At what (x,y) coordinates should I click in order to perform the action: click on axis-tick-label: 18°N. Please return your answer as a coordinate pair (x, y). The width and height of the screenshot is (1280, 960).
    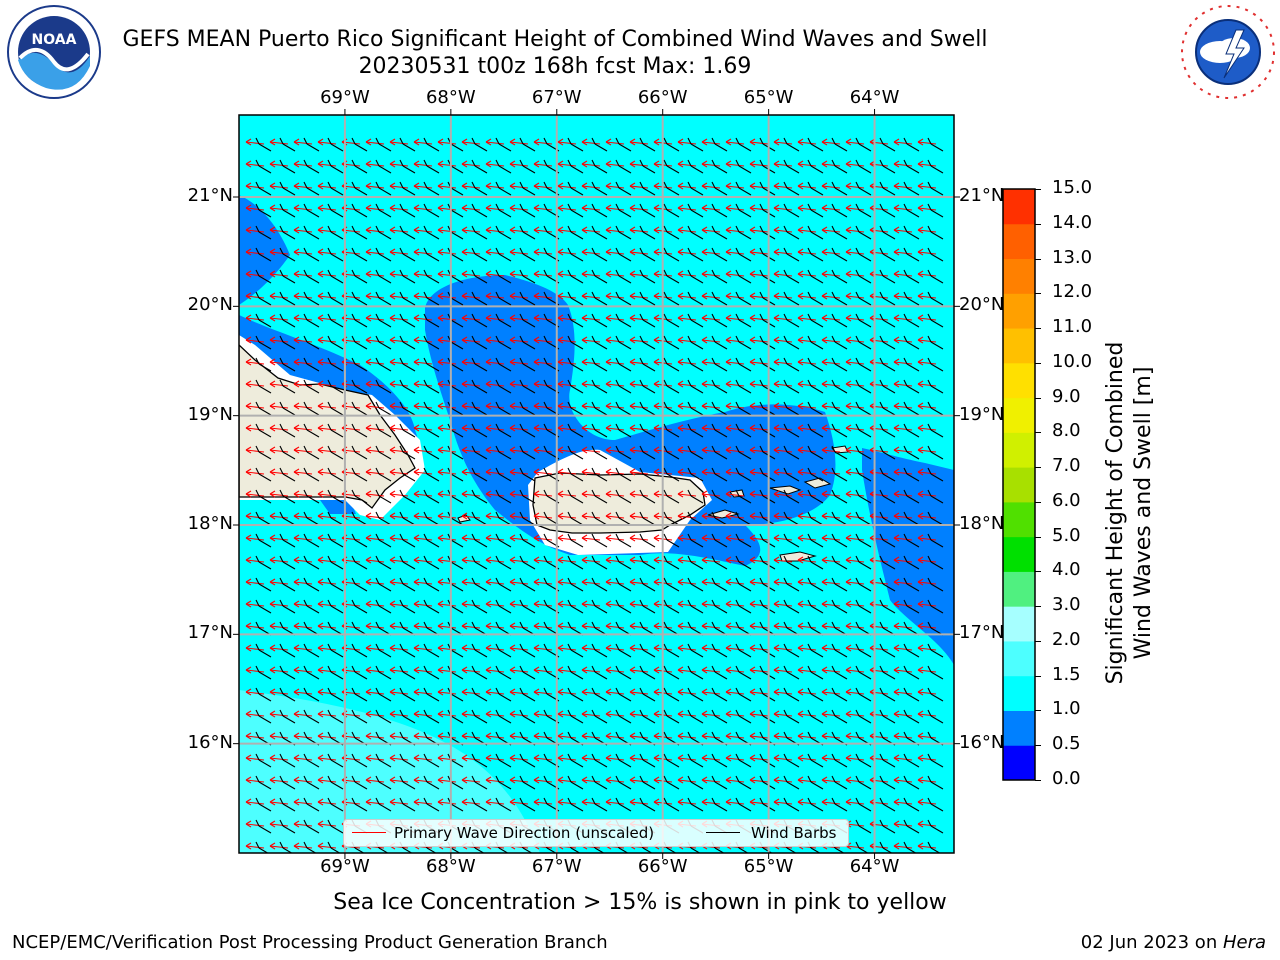
    Looking at the image, I should click on (982, 523).